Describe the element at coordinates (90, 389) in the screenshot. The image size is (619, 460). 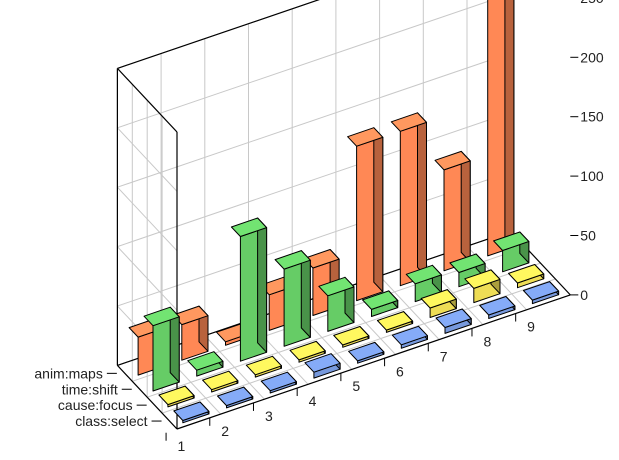
I see `series-label: time:shift` at that location.